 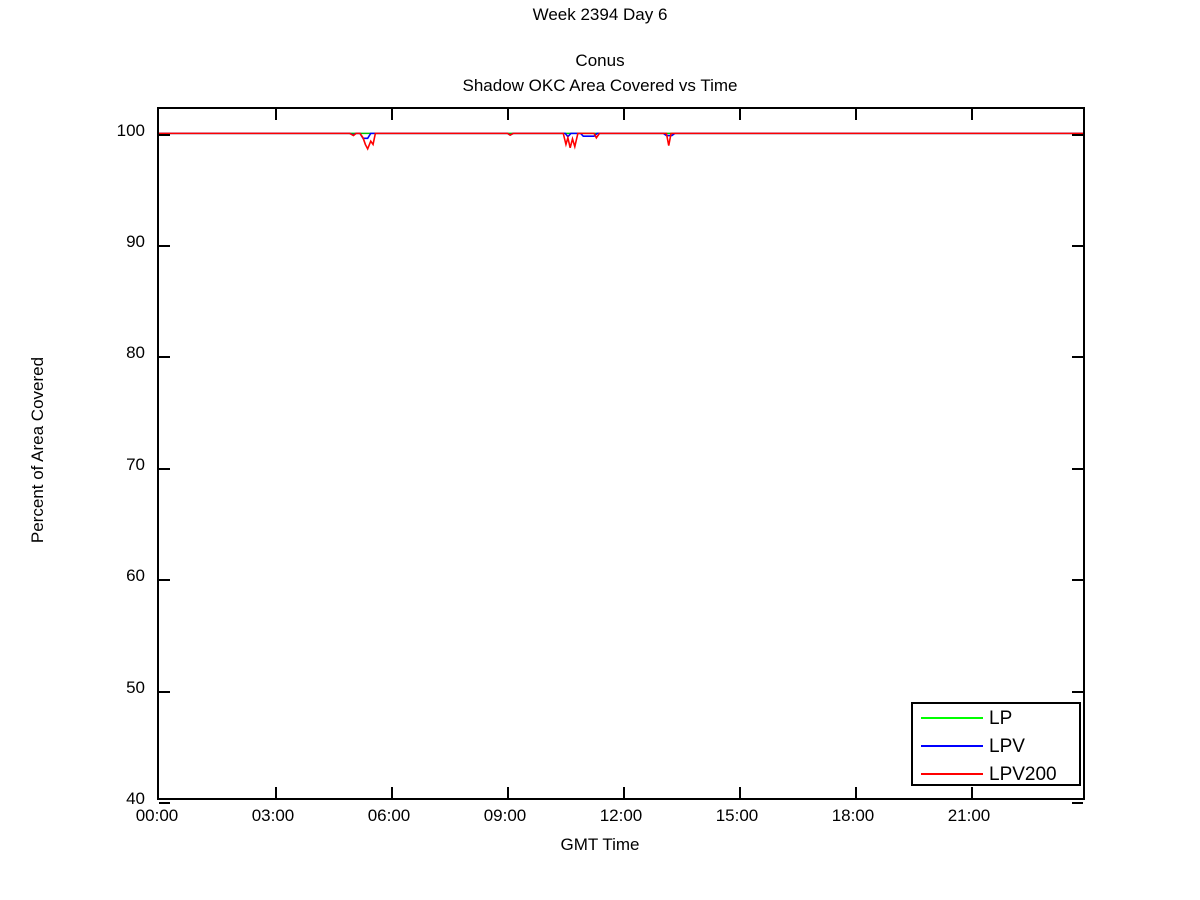 I want to click on legend-swatch-lpv, so click(x=952, y=746).